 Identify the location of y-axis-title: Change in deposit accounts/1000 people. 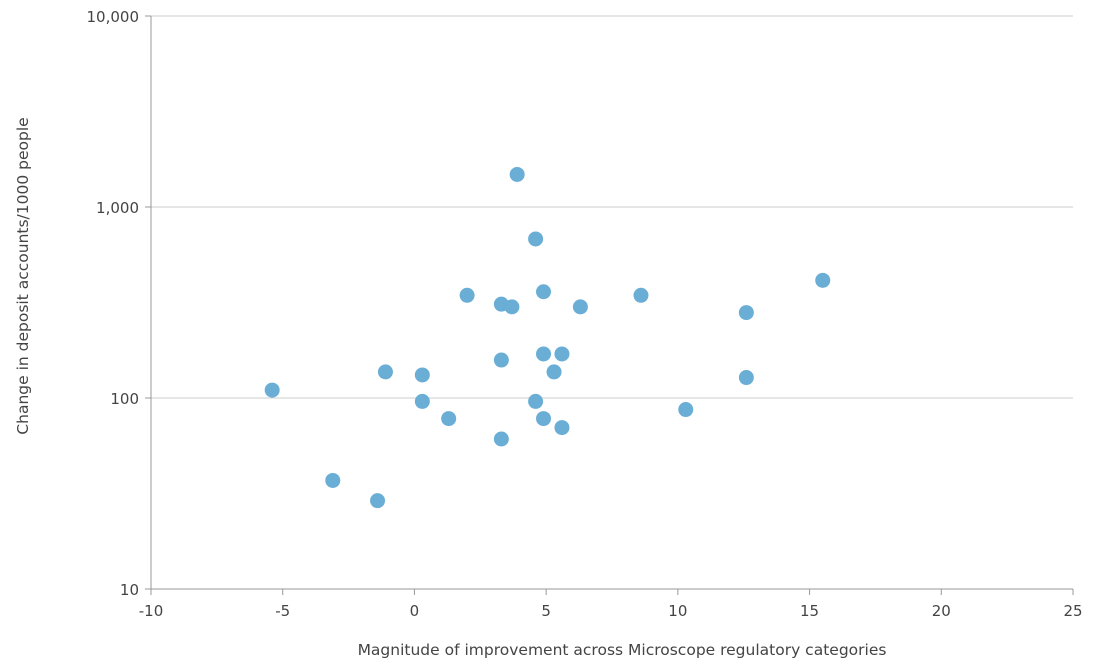
(23, 275).